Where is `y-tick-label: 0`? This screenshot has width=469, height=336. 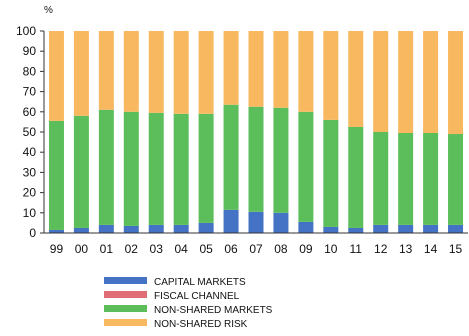
y-tick-label: 0 is located at coordinates (32, 233).